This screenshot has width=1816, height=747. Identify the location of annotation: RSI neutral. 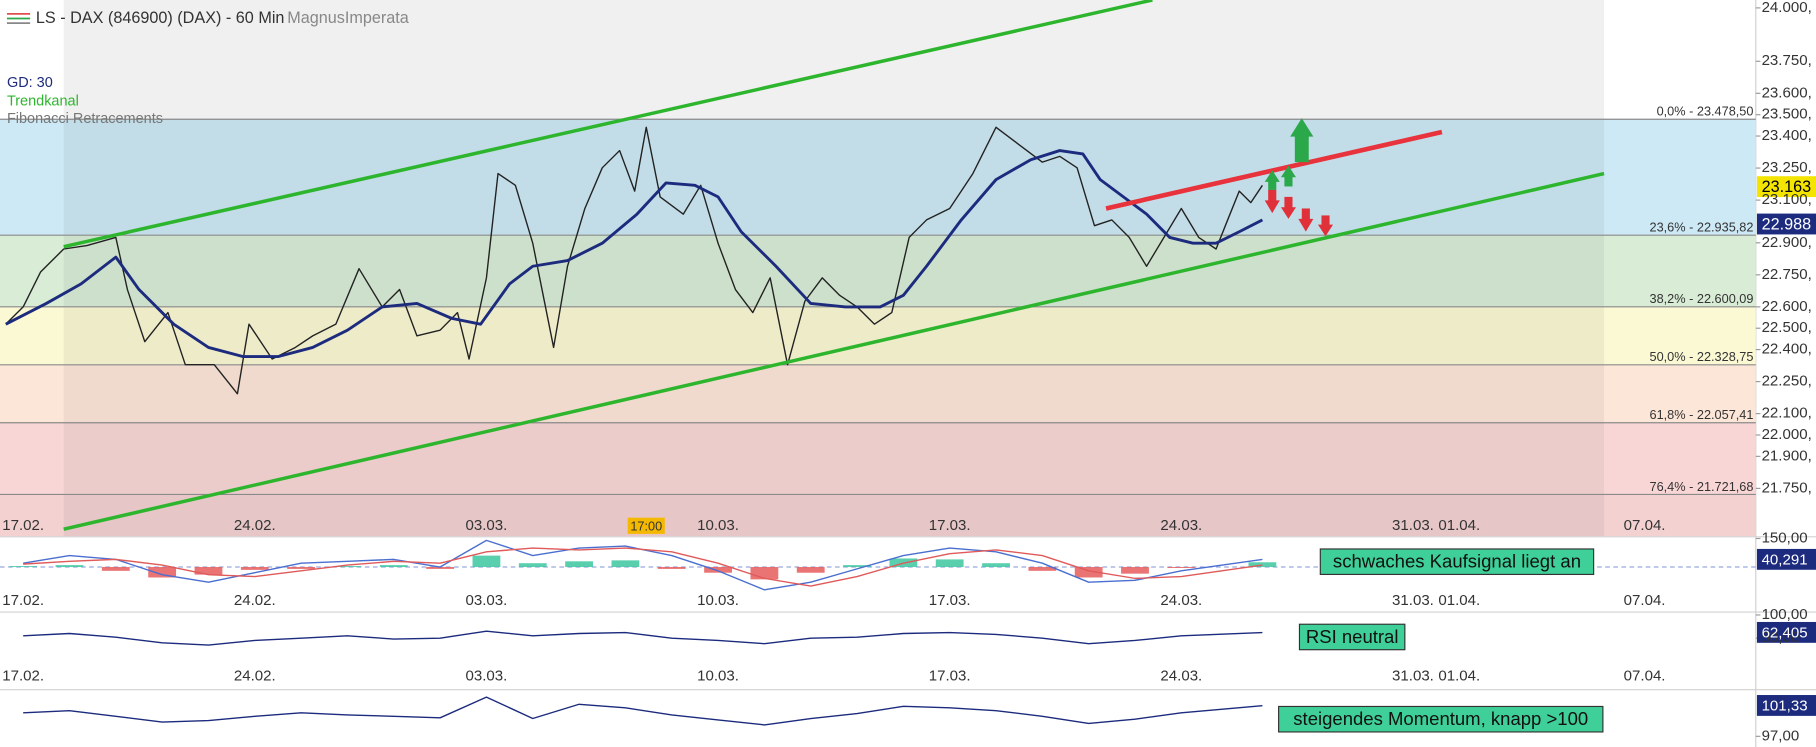
(1352, 636).